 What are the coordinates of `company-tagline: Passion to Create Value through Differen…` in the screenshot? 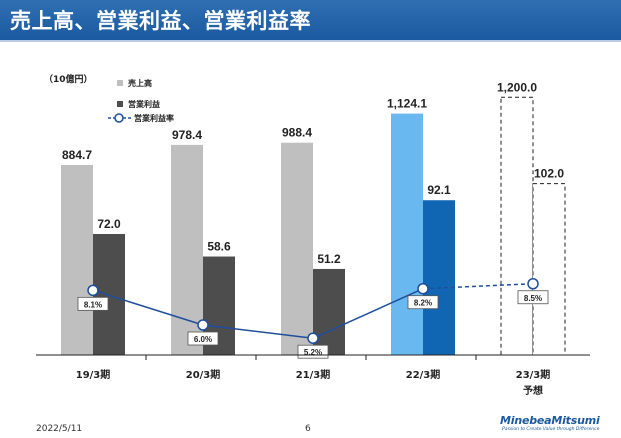 It's located at (551, 429).